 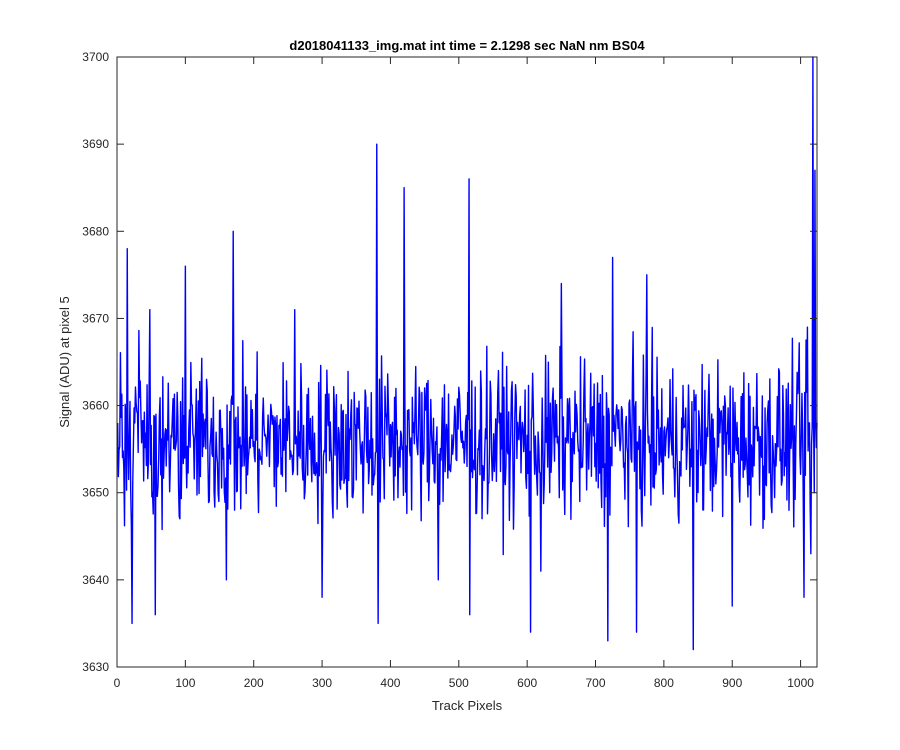 What do you see at coordinates (732, 683) in the screenshot?
I see `x-tick-label: 900` at bounding box center [732, 683].